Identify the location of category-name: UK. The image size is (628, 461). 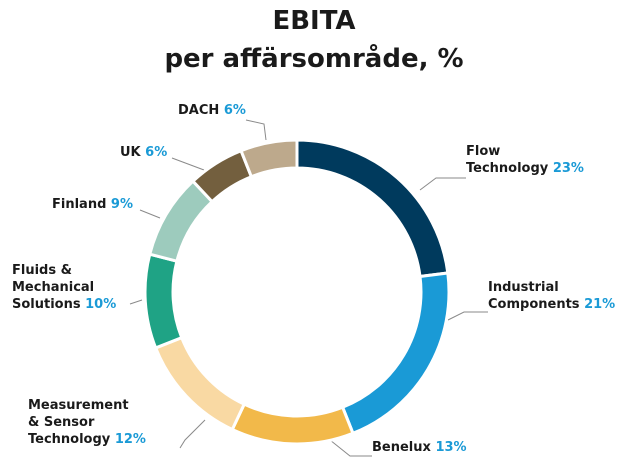
(130, 152).